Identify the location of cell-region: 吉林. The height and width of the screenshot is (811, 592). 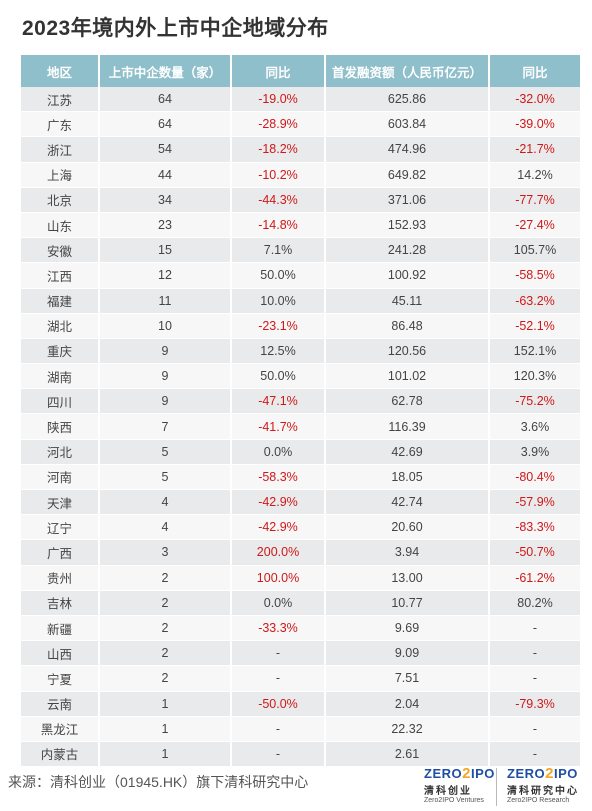
(60, 603).